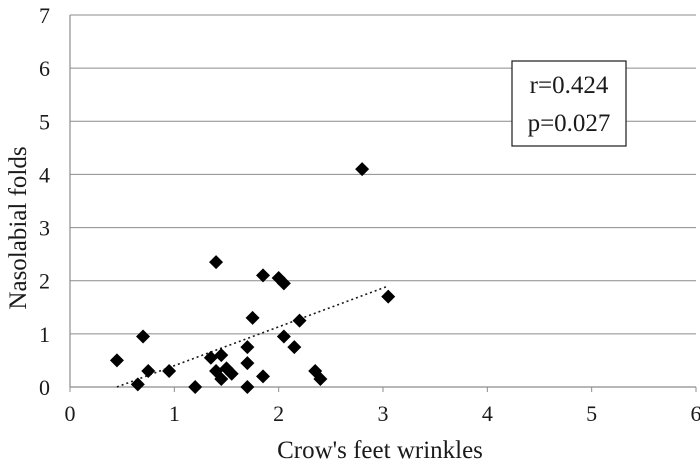  I want to click on stat-annotation: r=0.424 p=0.027, so click(569, 103).